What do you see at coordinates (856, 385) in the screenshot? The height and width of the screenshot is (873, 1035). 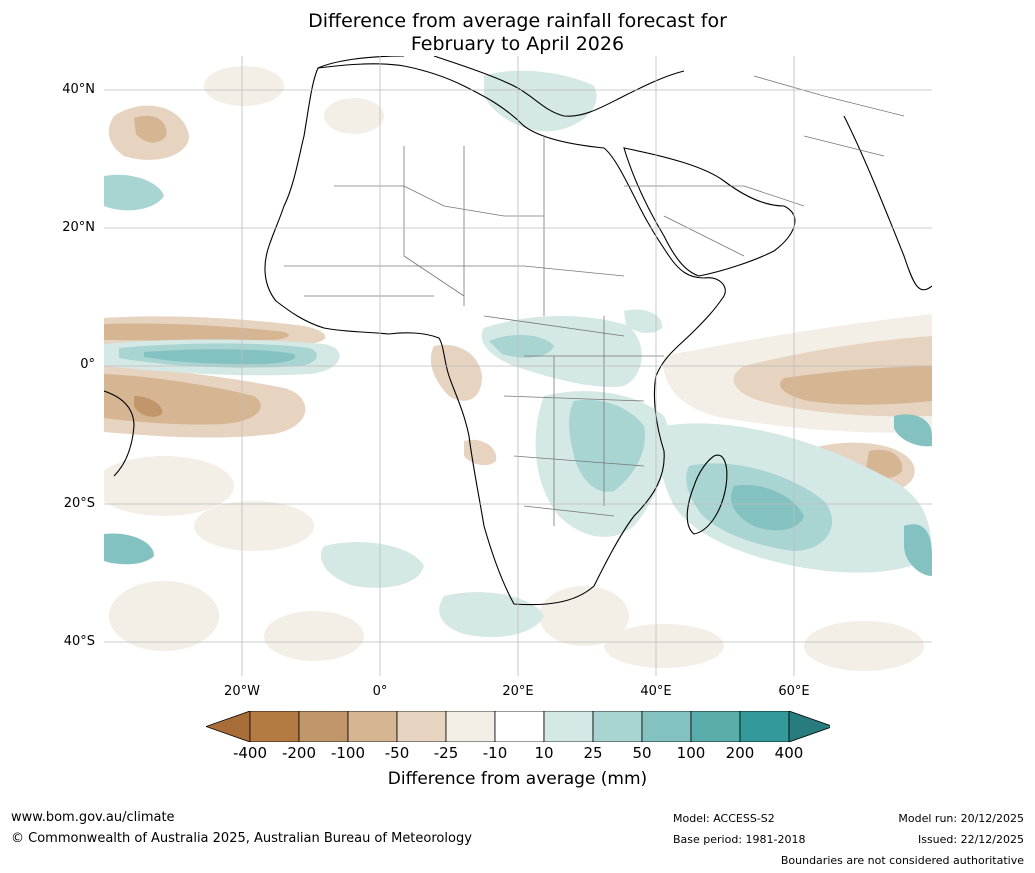 I see `dry-indian-ocean-core` at bounding box center [856, 385].